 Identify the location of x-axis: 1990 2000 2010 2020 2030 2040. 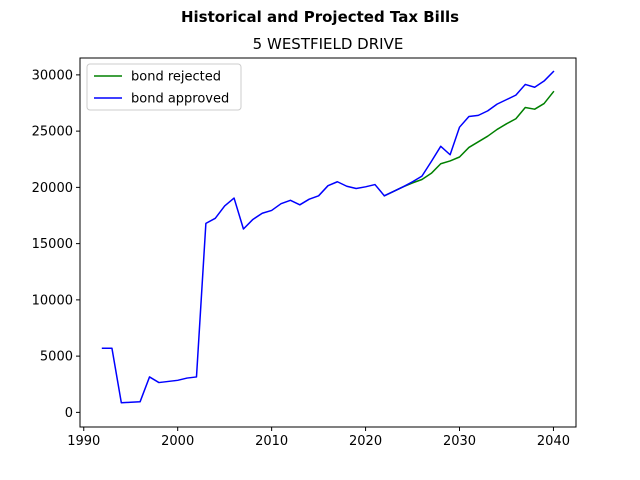
(318, 438).